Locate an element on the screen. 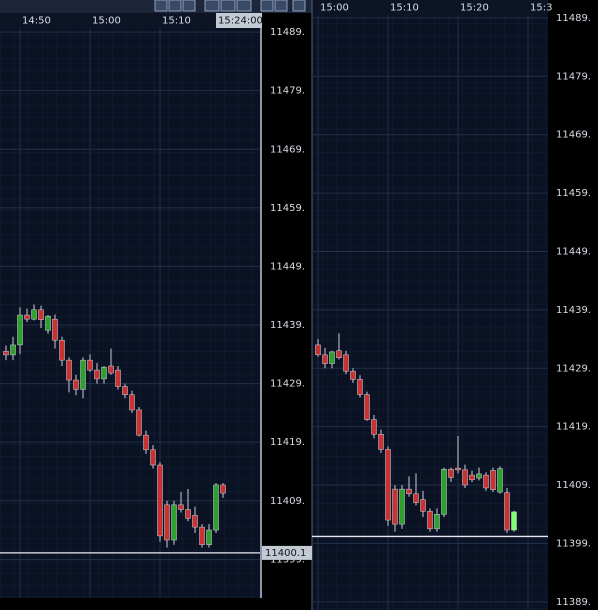 The width and height of the screenshot is (598, 610). x-tick-label: 15:20 is located at coordinates (474, 8).